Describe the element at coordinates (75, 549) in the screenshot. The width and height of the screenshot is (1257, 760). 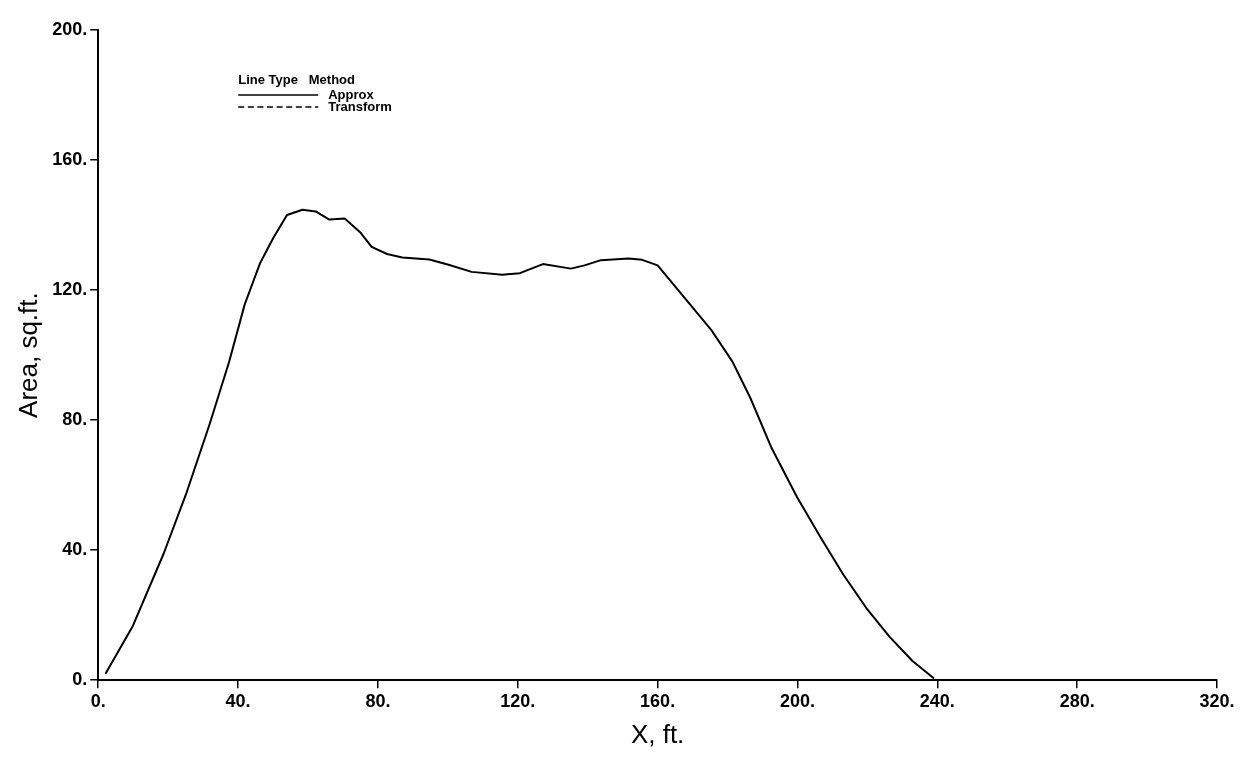
I see `y-tick-label: 40.` at that location.